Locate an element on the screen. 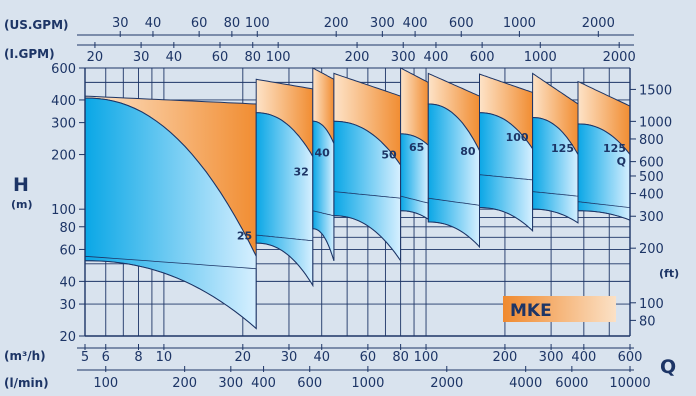 The height and width of the screenshot is (396, 696). x-tick-label: 400 is located at coordinates (583, 357).